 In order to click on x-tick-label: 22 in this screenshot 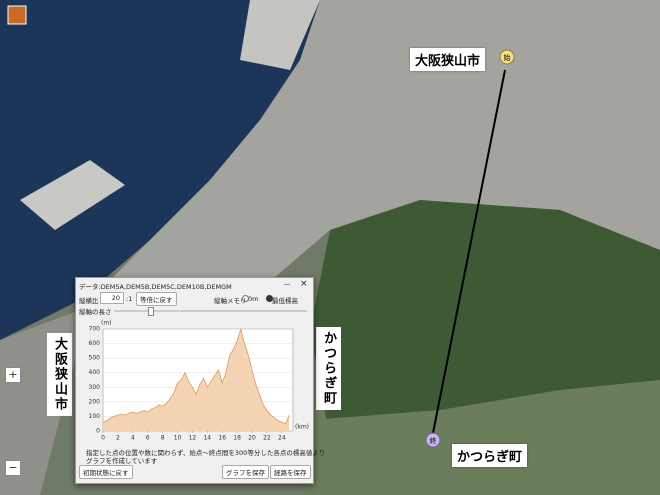, I will do `click(267, 438)`.